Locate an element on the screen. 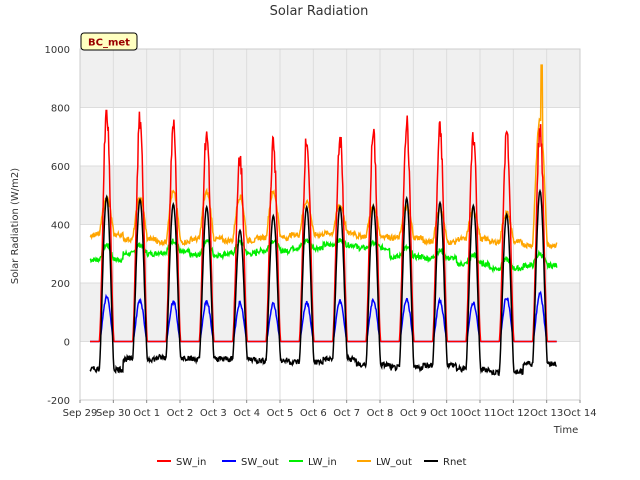 This screenshot has height=480, width=640. legend-label: SW_out is located at coordinates (260, 462).